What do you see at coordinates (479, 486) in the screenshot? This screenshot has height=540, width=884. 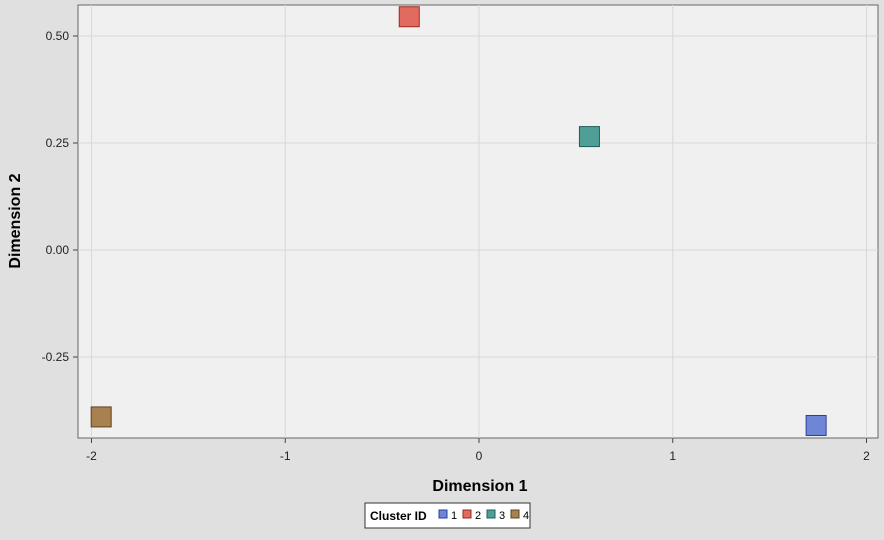 I see `x-axis-title: Dimension 1` at bounding box center [479, 486].